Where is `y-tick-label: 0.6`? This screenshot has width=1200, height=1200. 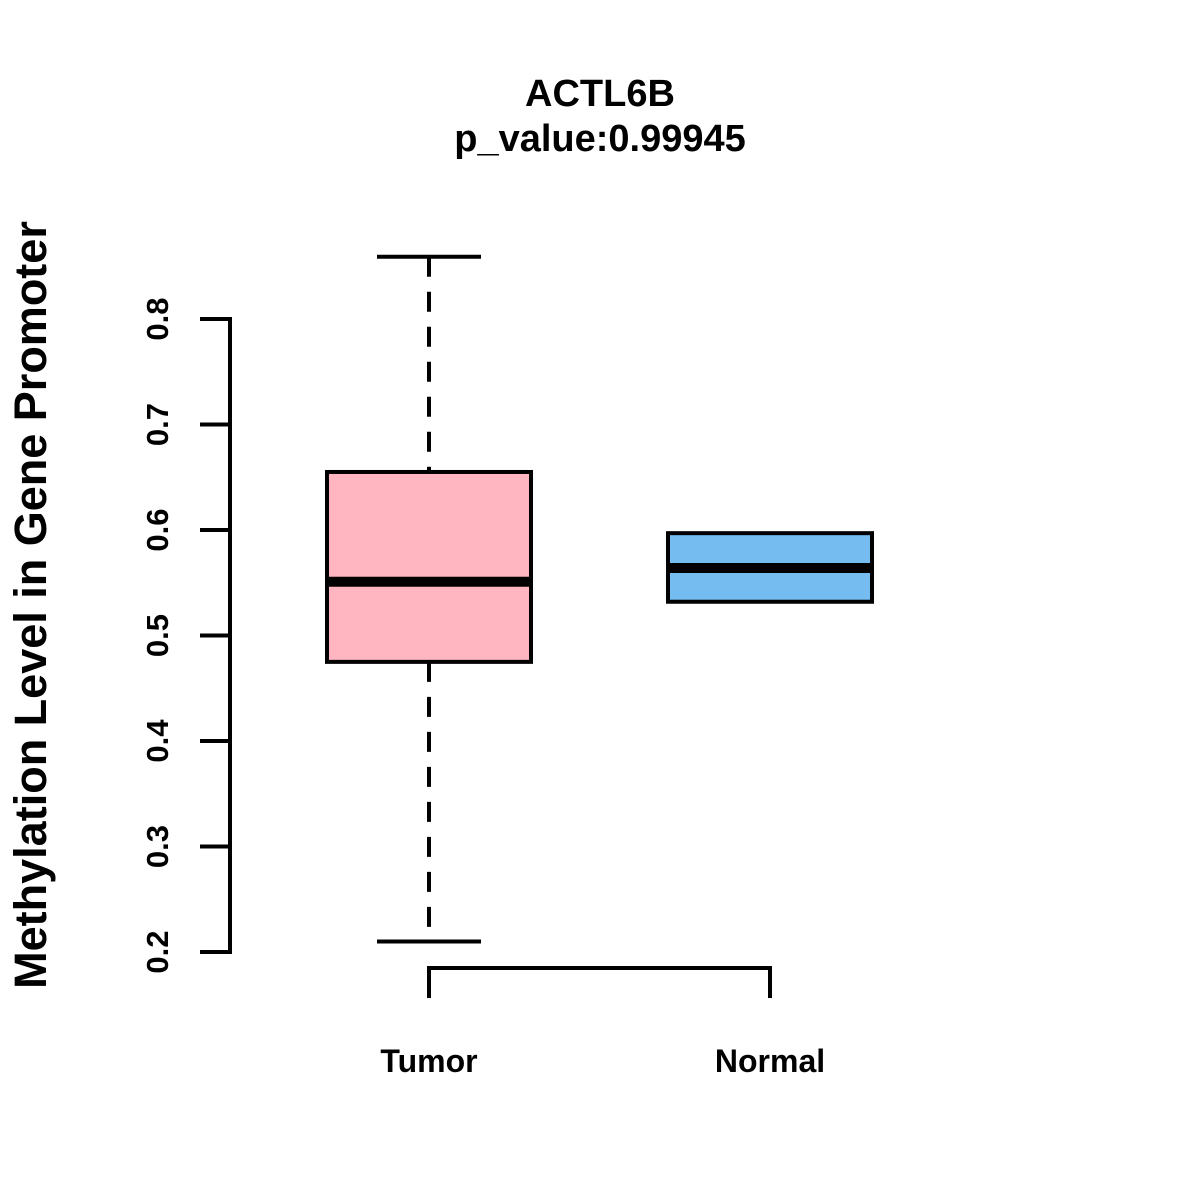
y-tick-label: 0.6 is located at coordinates (157, 529).